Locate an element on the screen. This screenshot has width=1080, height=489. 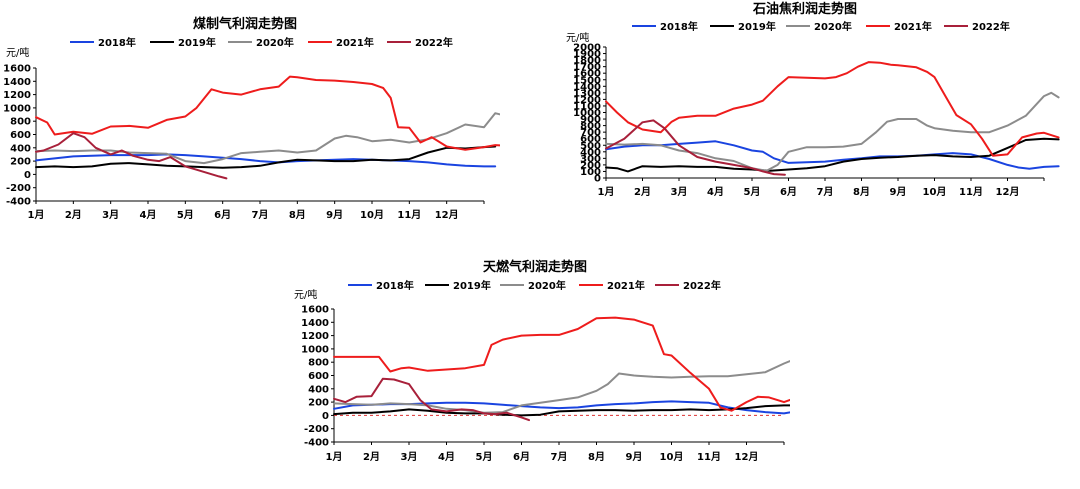
y-tick-label: 1700 is located at coordinates (587, 67).